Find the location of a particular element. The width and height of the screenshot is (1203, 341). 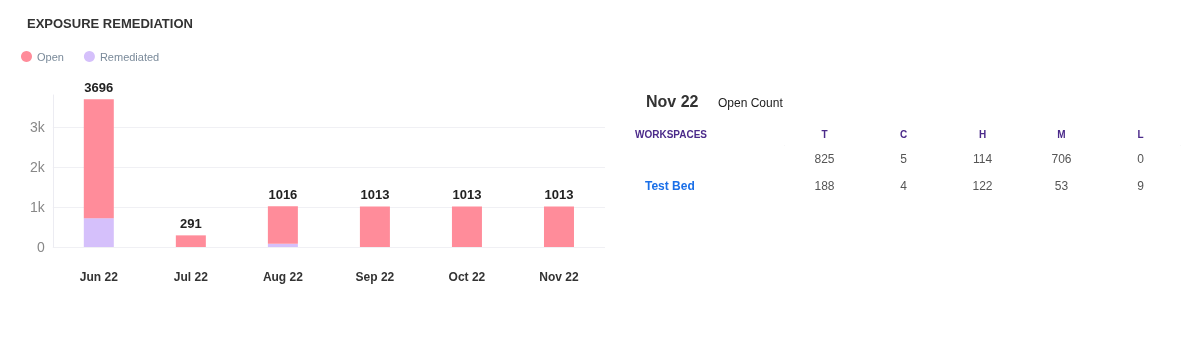

y-tick-label: 0 is located at coordinates (40, 247).